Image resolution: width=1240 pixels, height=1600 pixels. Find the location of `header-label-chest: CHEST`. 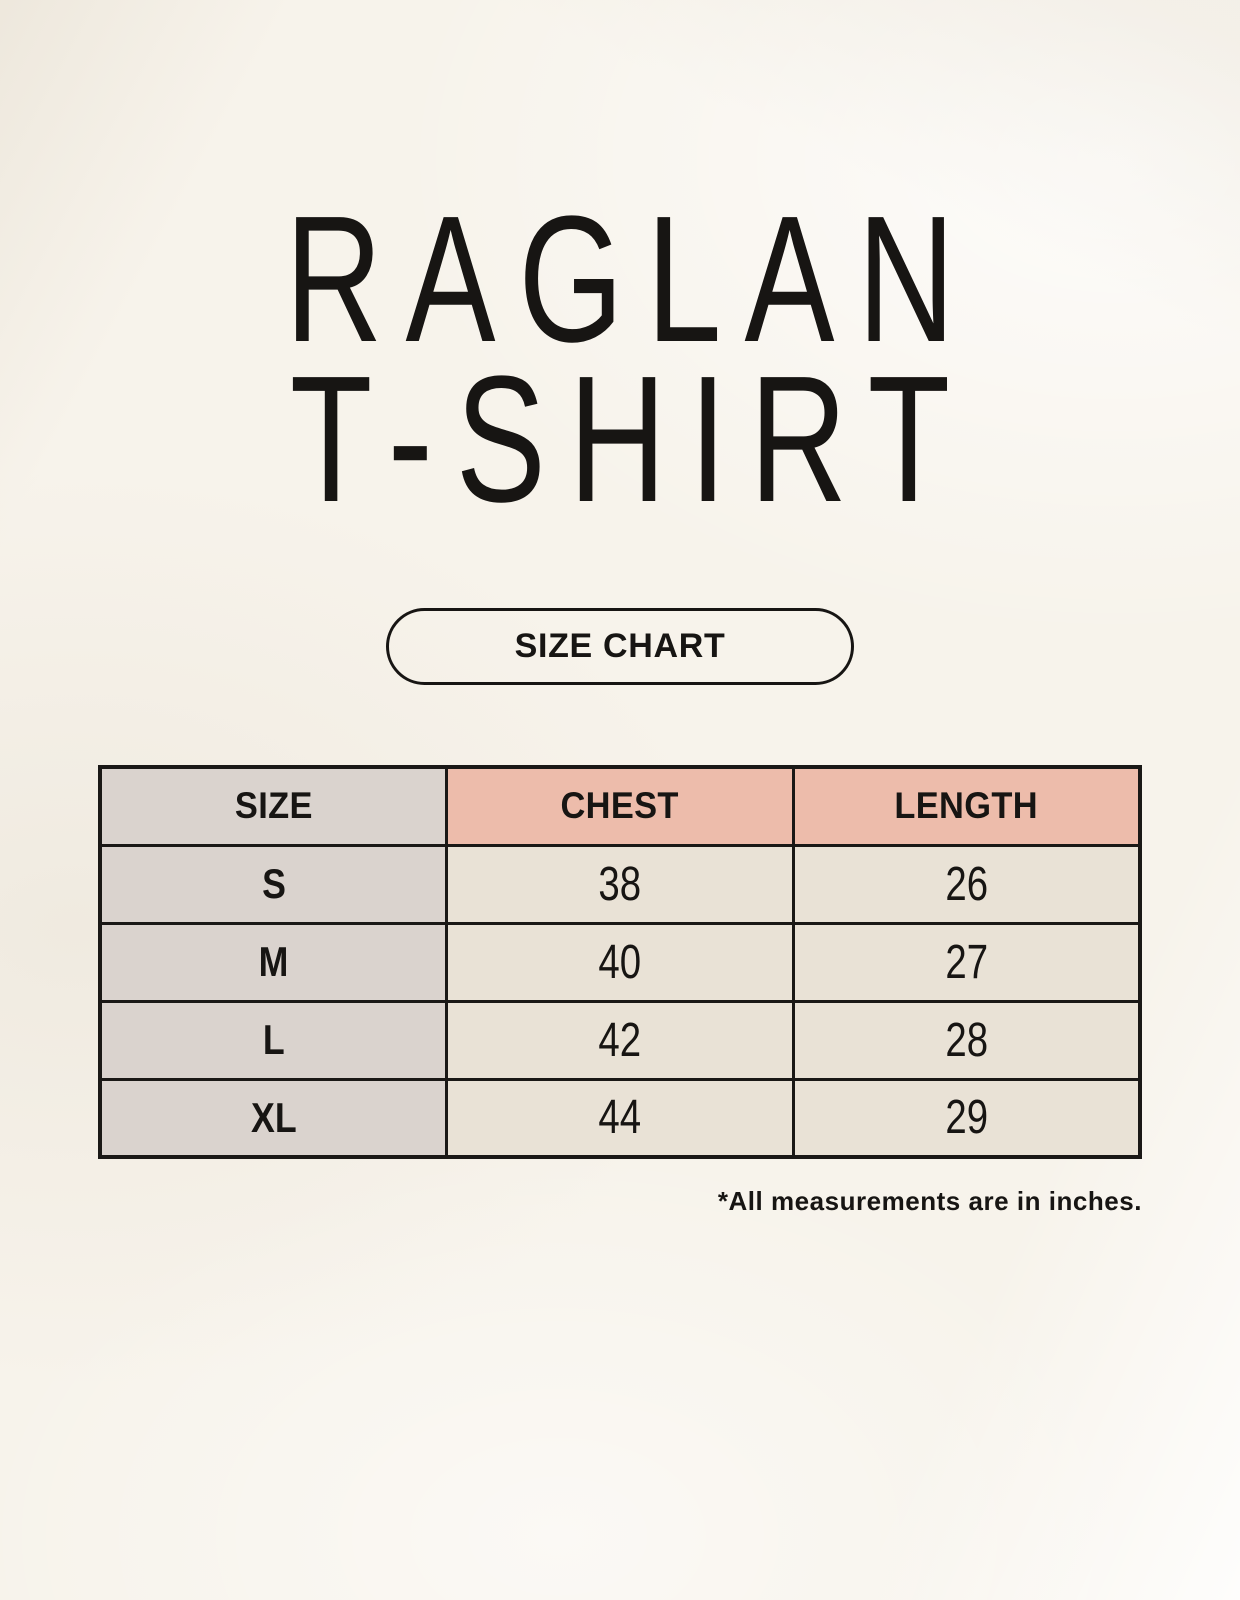

header-label-chest: CHEST is located at coordinates (620, 806).